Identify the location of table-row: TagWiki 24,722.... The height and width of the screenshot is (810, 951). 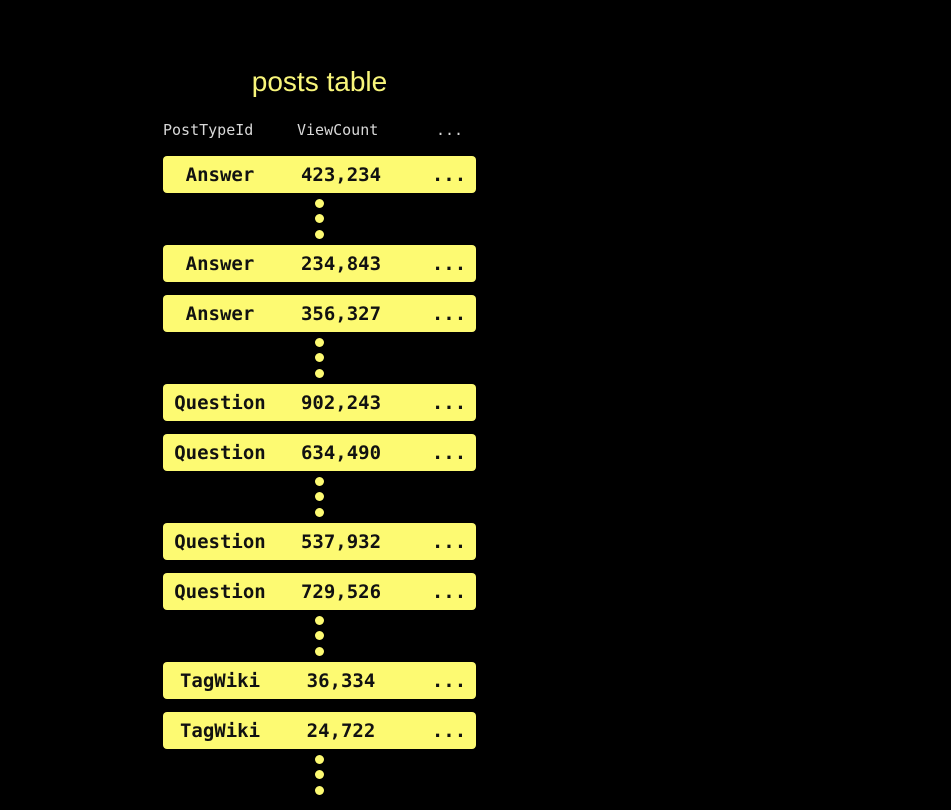
(319, 730).